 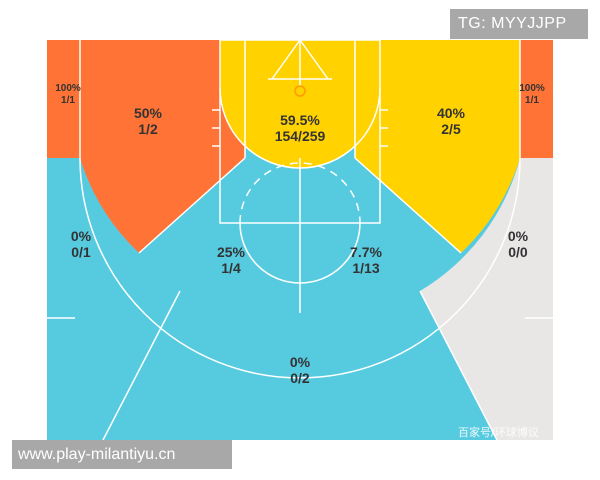 What do you see at coordinates (300, 91) in the screenshot?
I see `hoop` at bounding box center [300, 91].